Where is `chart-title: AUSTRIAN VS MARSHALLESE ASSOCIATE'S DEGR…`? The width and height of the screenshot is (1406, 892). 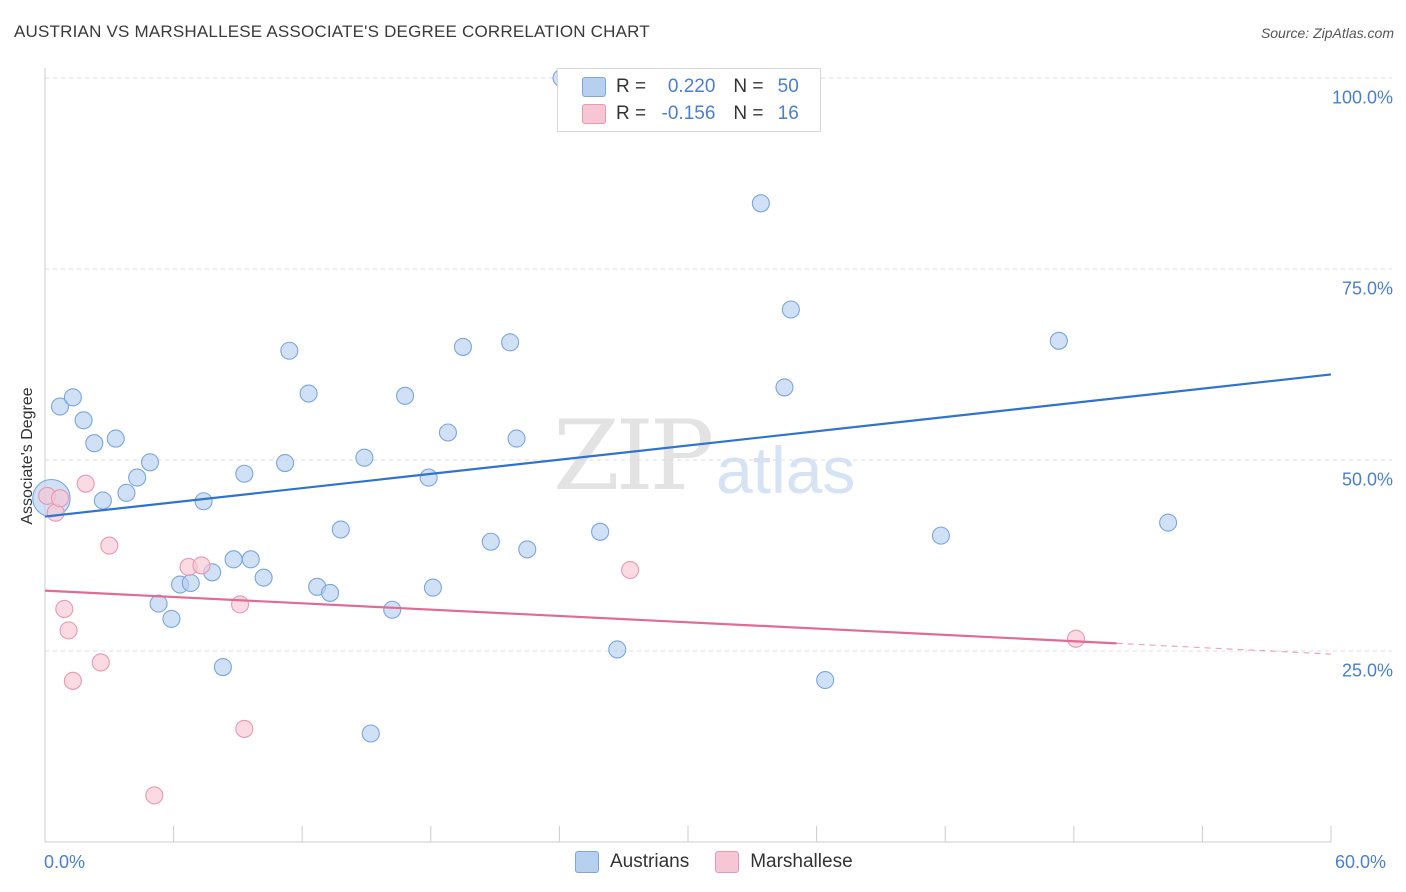
chart-title: AUSTRIAN VS MARSHALLESE ASSOCIATE'S DEGR… is located at coordinates (332, 31).